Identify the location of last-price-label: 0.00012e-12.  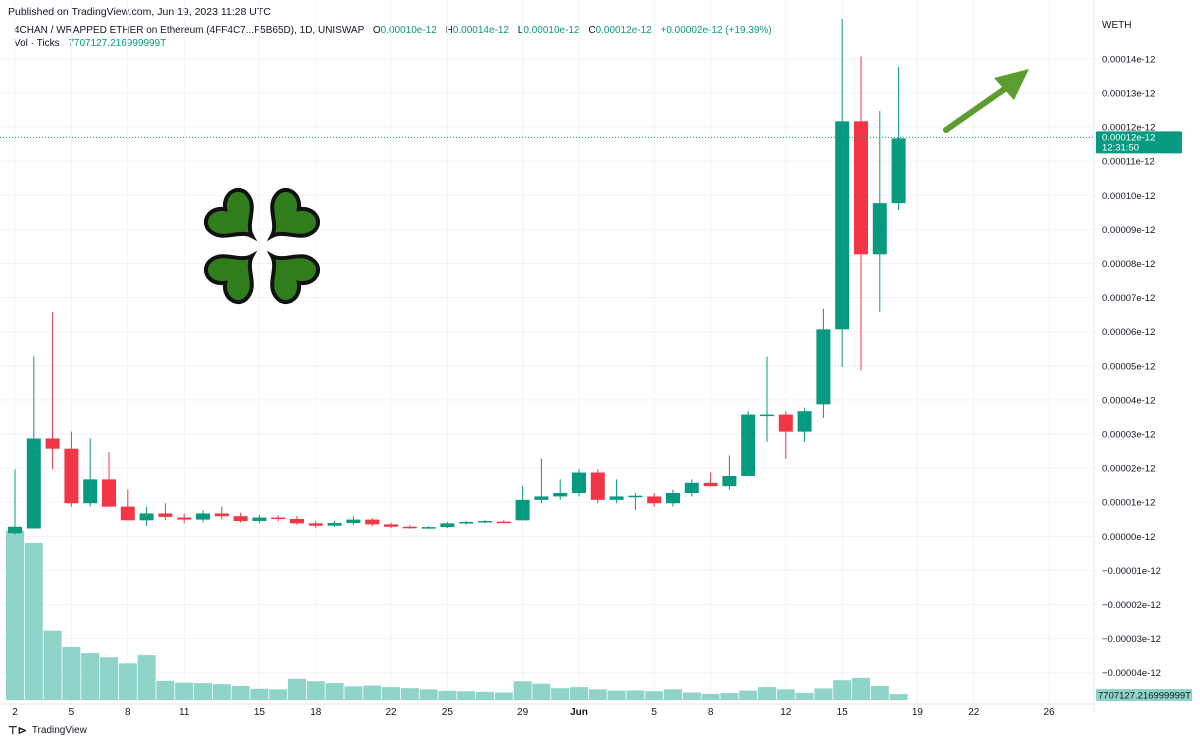
(1128, 137).